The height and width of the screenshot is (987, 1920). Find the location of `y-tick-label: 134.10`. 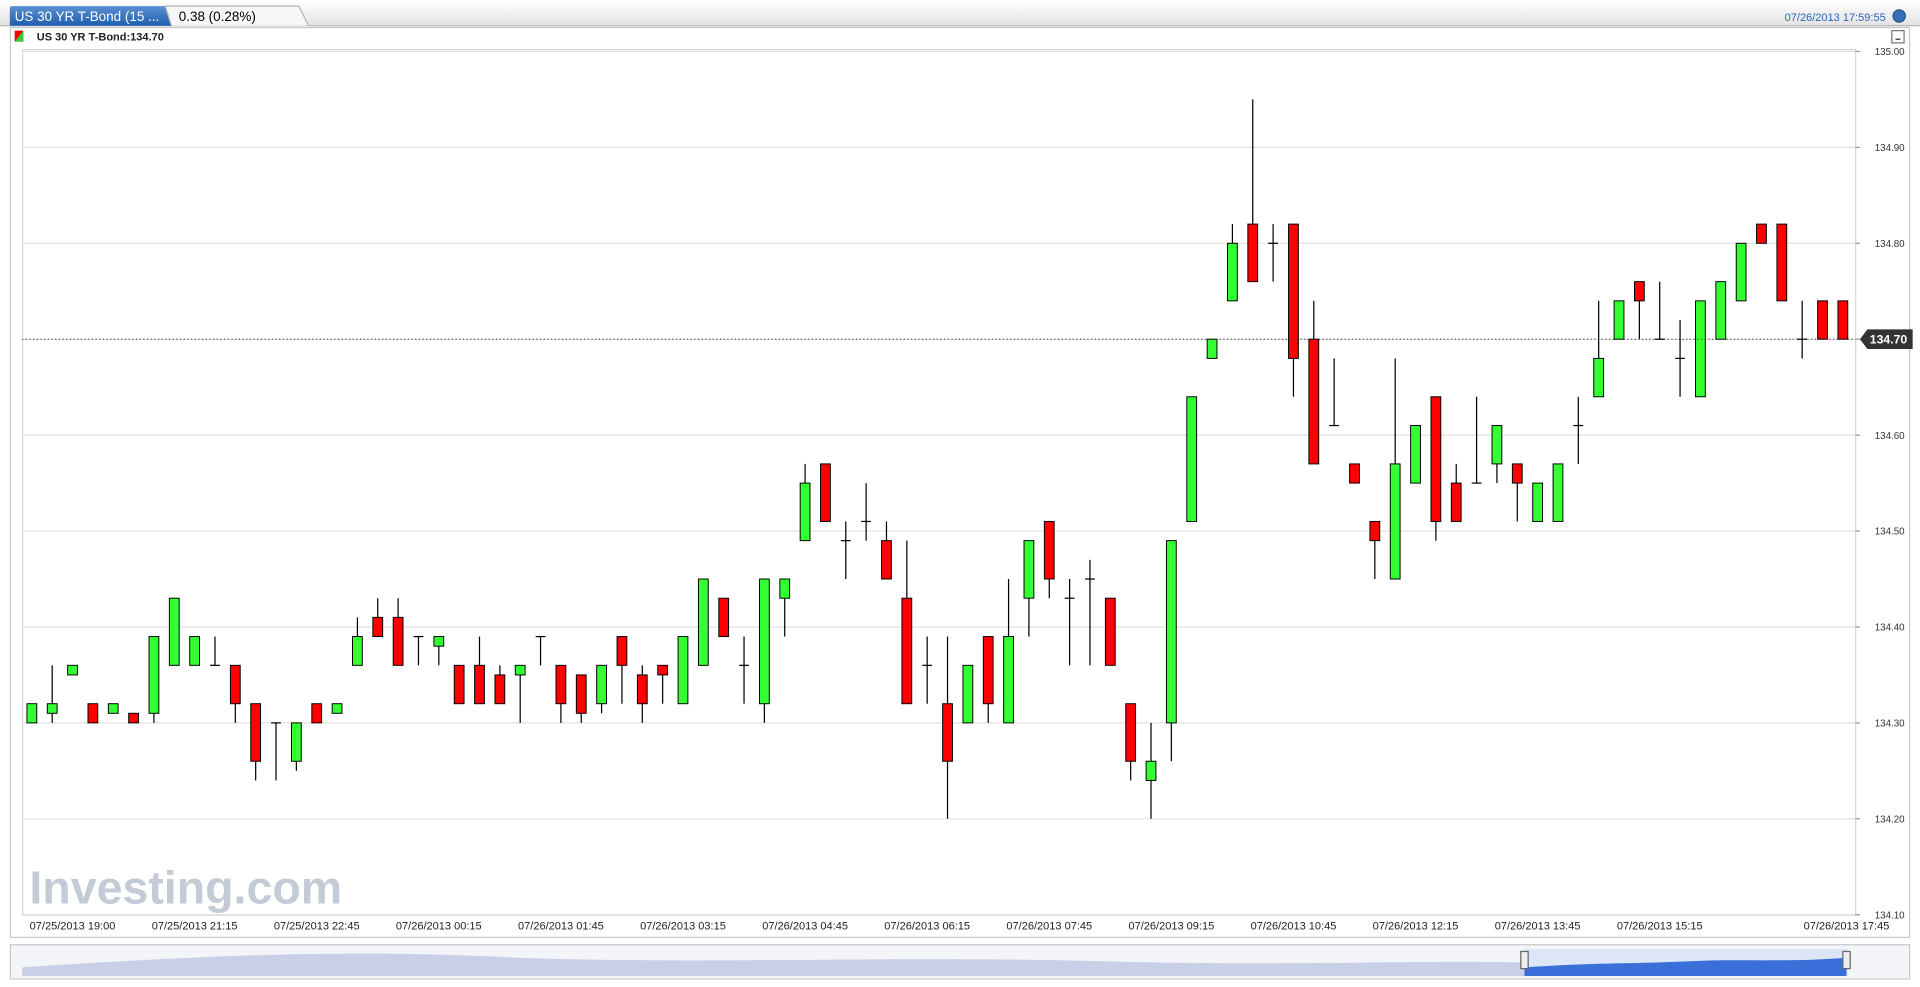

y-tick-label: 134.10 is located at coordinates (1890, 915).